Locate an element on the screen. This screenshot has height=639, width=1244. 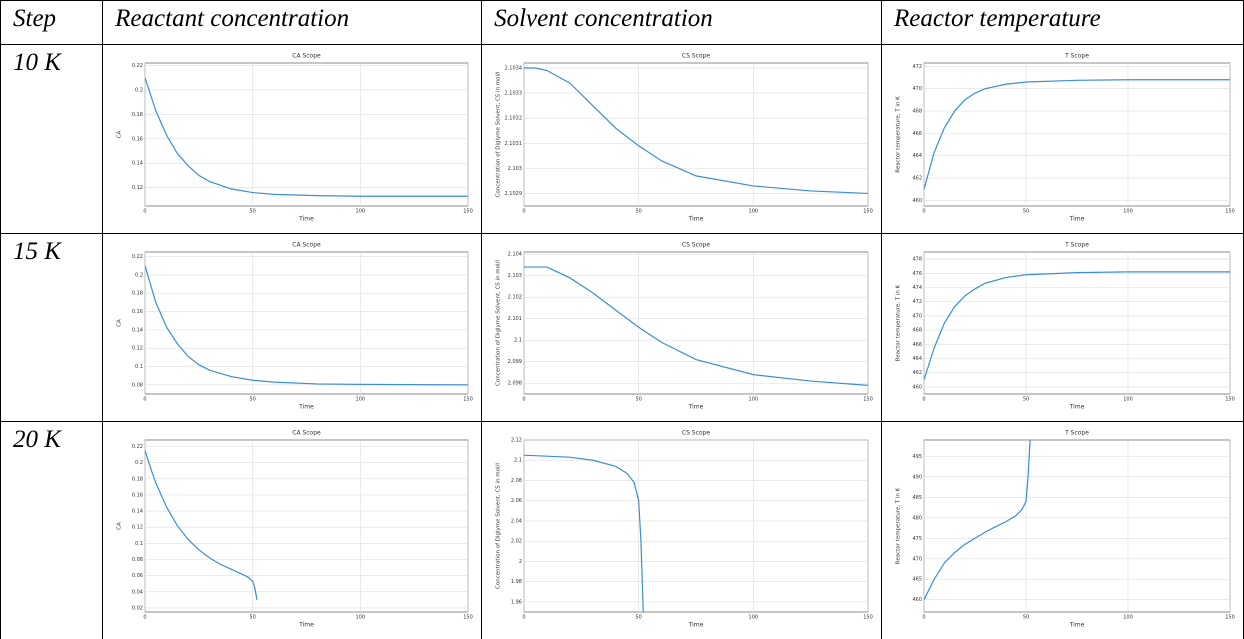
y-tick-label: 0.18 is located at coordinates (137, 479).